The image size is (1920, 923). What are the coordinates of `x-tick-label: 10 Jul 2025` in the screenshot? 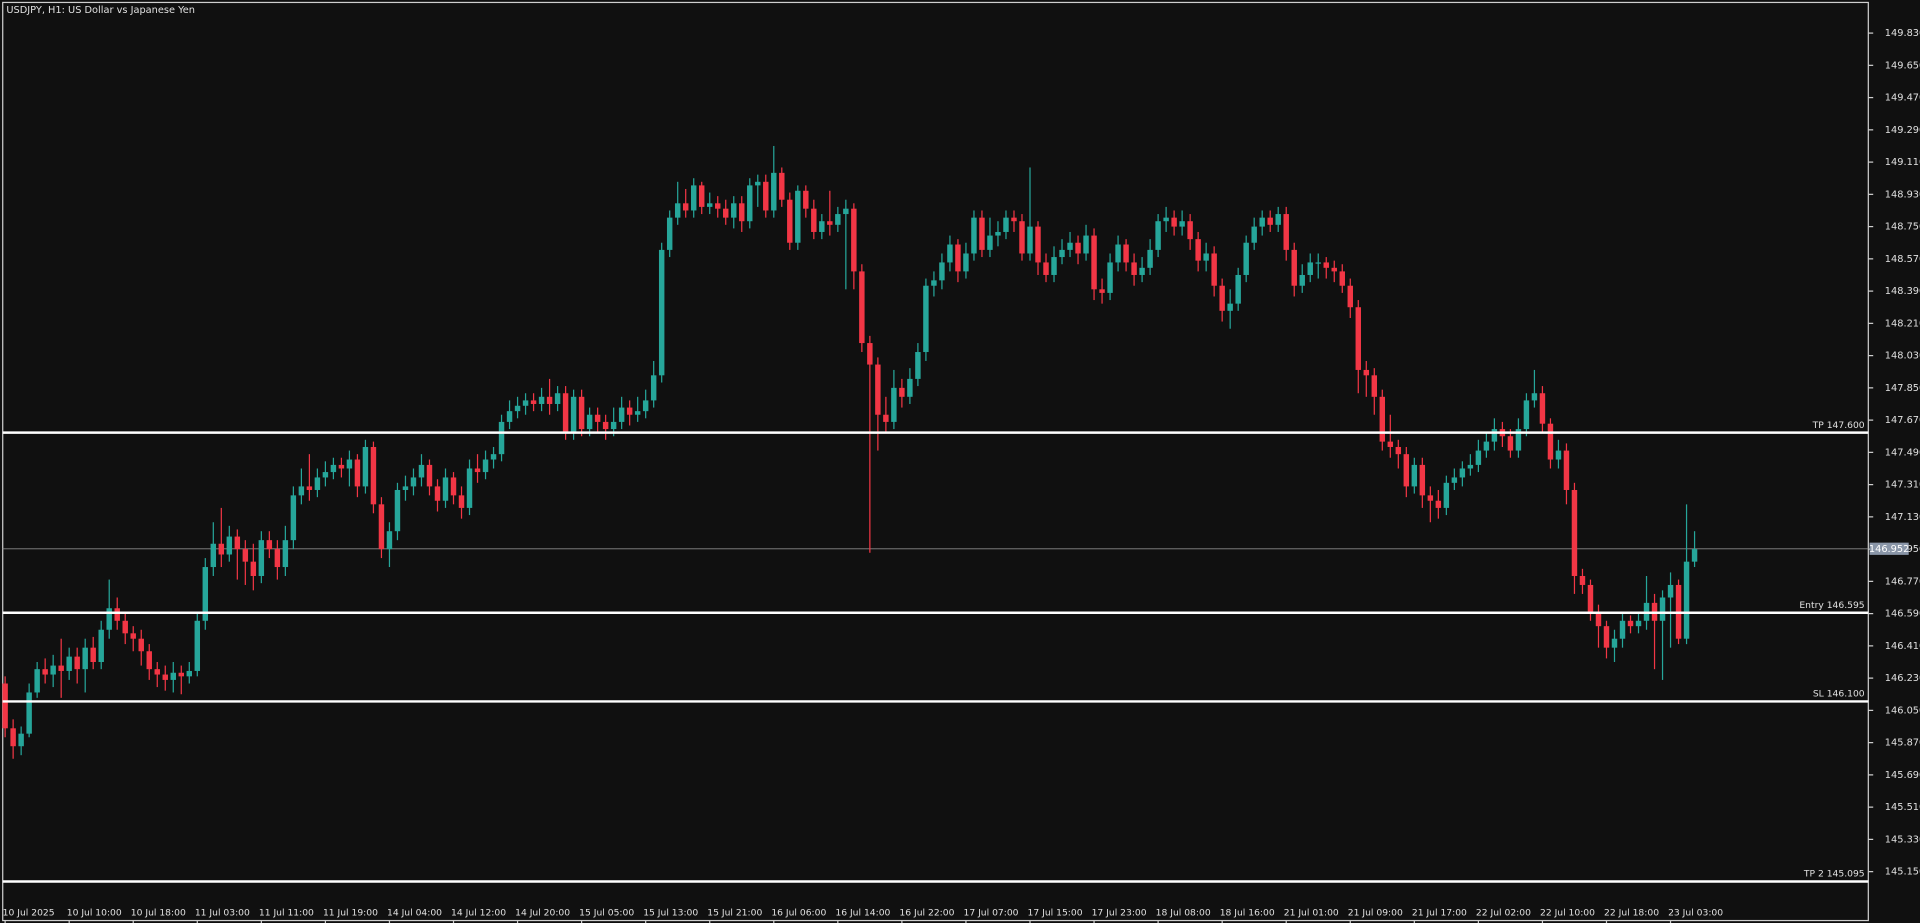 It's located at (29, 913).